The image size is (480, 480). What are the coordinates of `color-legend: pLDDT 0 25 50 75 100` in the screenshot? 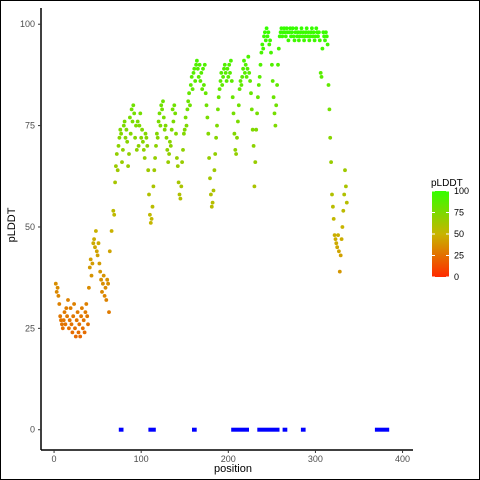 It's located at (450, 230).